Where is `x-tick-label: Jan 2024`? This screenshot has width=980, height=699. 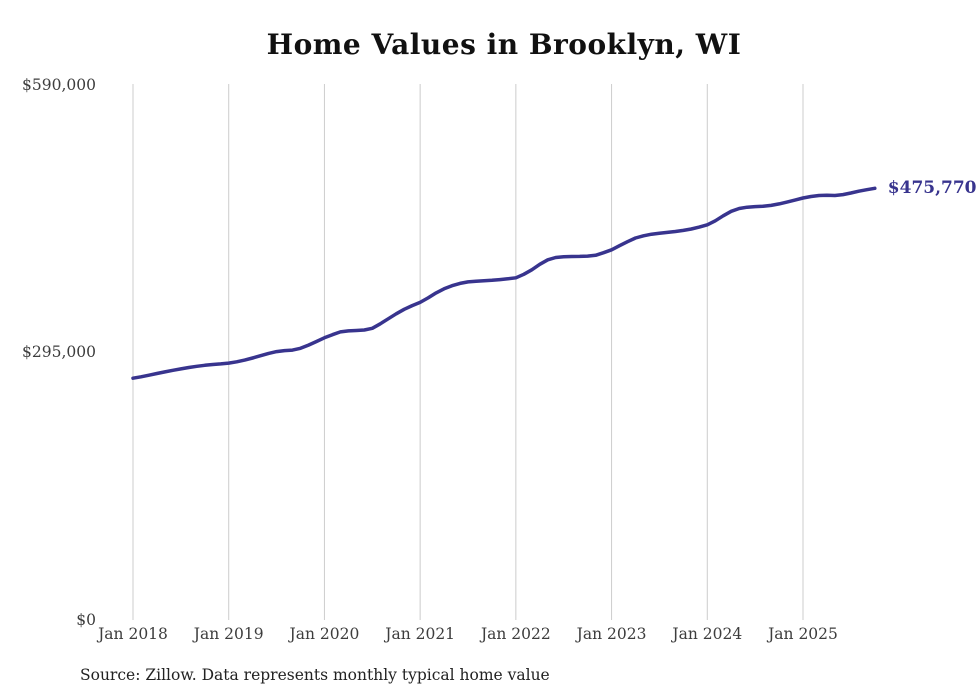
x-tick-label: Jan 2024 is located at coordinates (707, 634).